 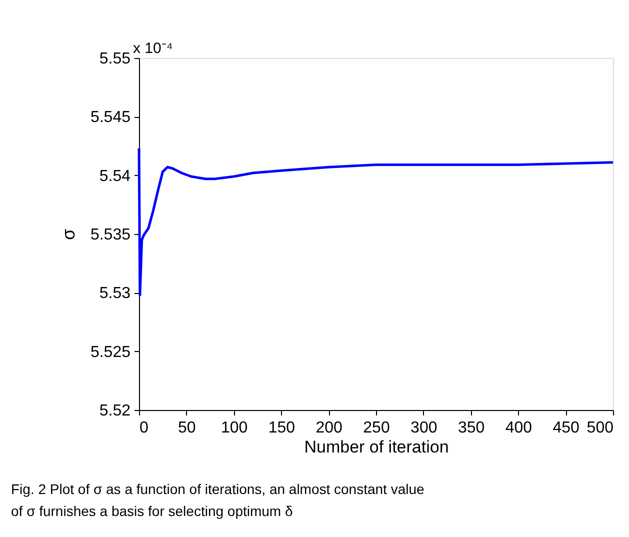 What do you see at coordinates (110, 235) in the screenshot?
I see `y-tick-label: 5.535` at bounding box center [110, 235].